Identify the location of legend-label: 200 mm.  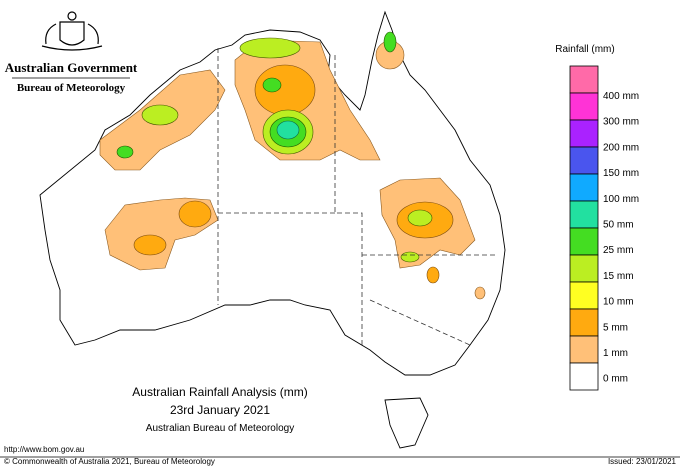
(621, 147).